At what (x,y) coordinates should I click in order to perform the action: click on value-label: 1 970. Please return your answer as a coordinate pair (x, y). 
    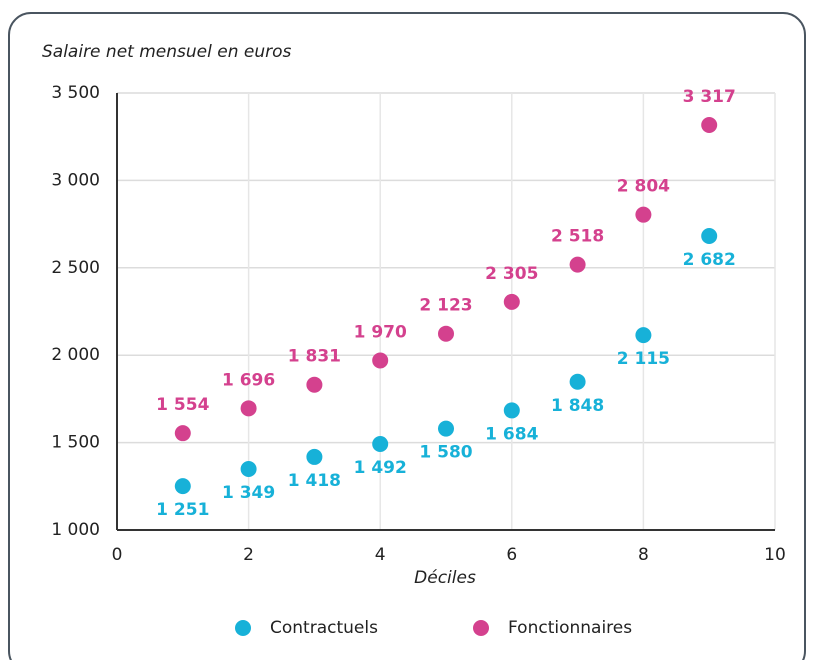
    Looking at the image, I should click on (380, 332).